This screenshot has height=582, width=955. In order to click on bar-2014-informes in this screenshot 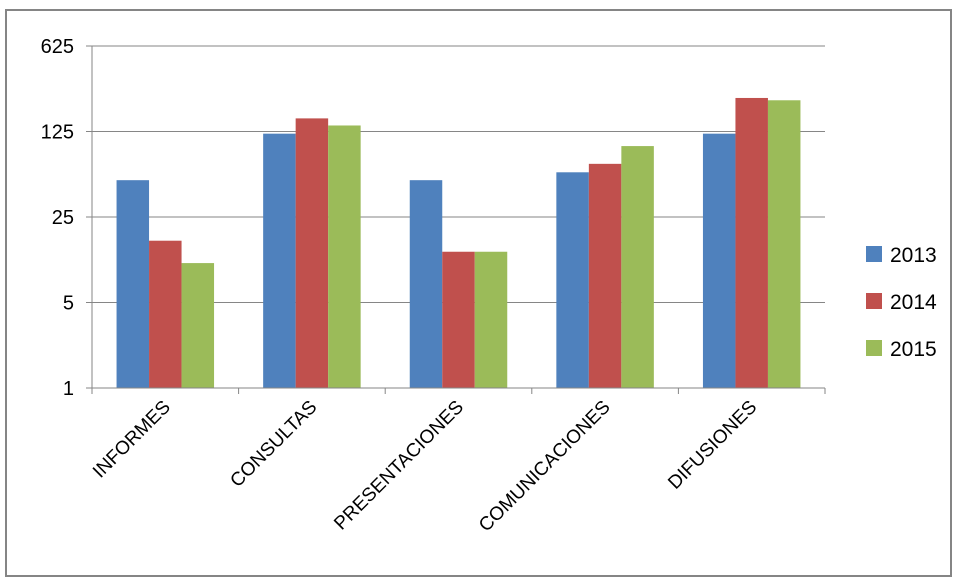, I will do `click(165, 314)`.